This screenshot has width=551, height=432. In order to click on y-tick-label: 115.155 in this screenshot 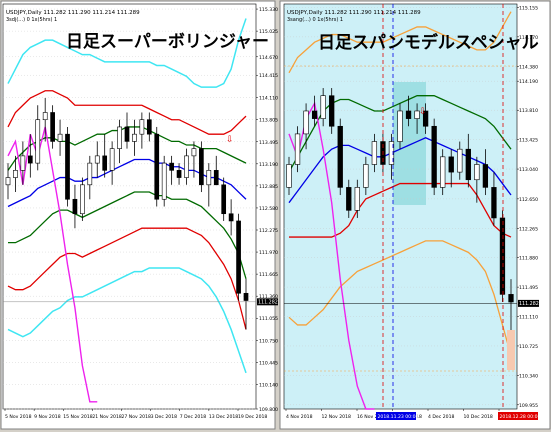, I will do `click(528, 8)`.